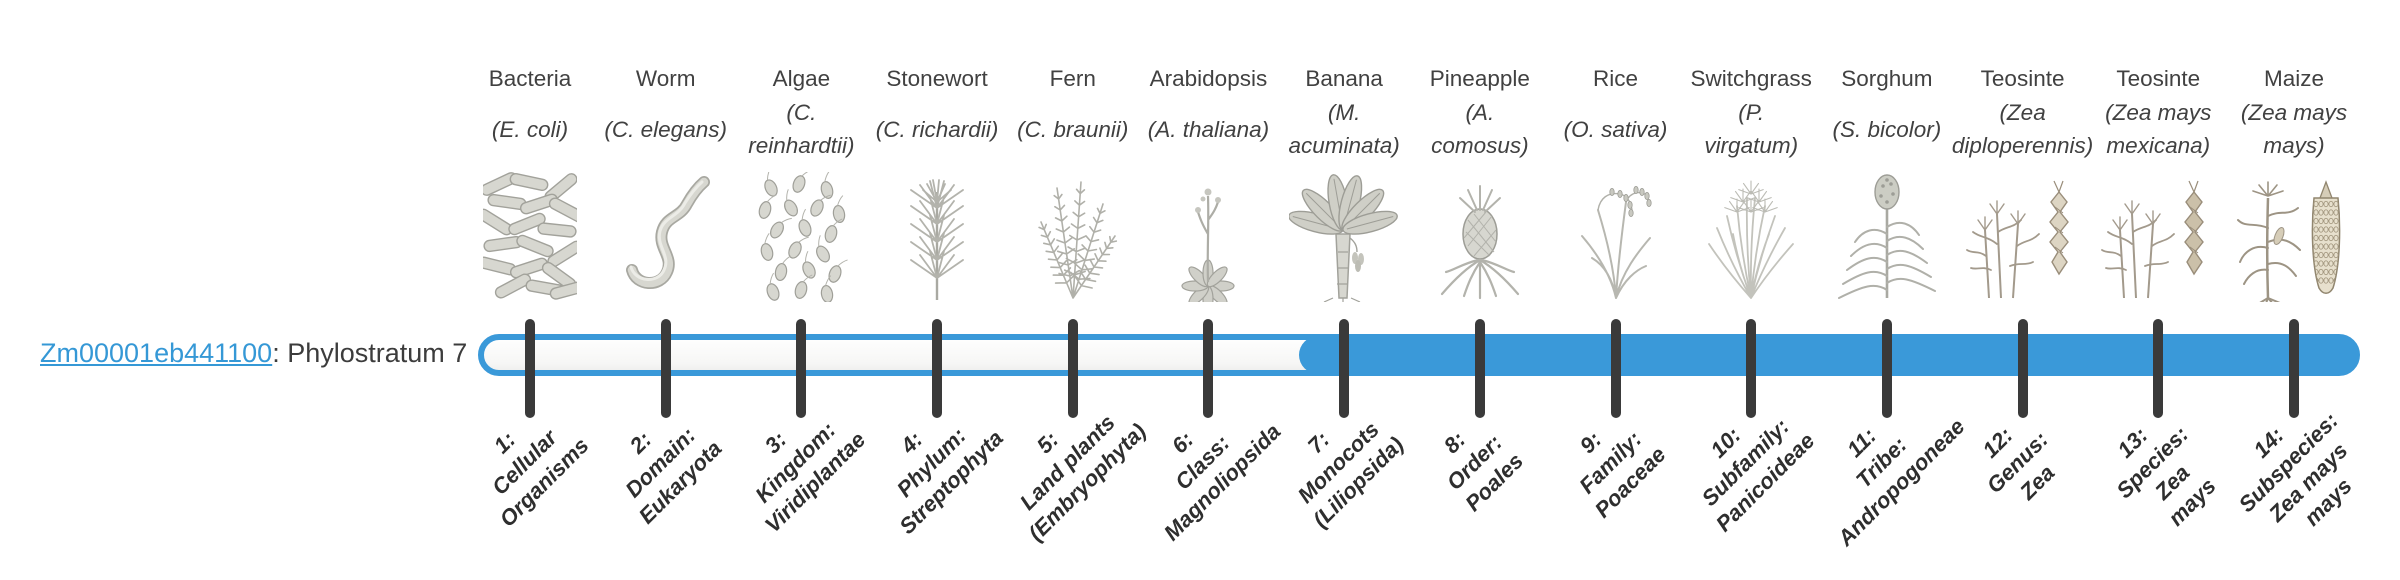  I want to click on scientific-name-line: mays), so click(2294, 145).